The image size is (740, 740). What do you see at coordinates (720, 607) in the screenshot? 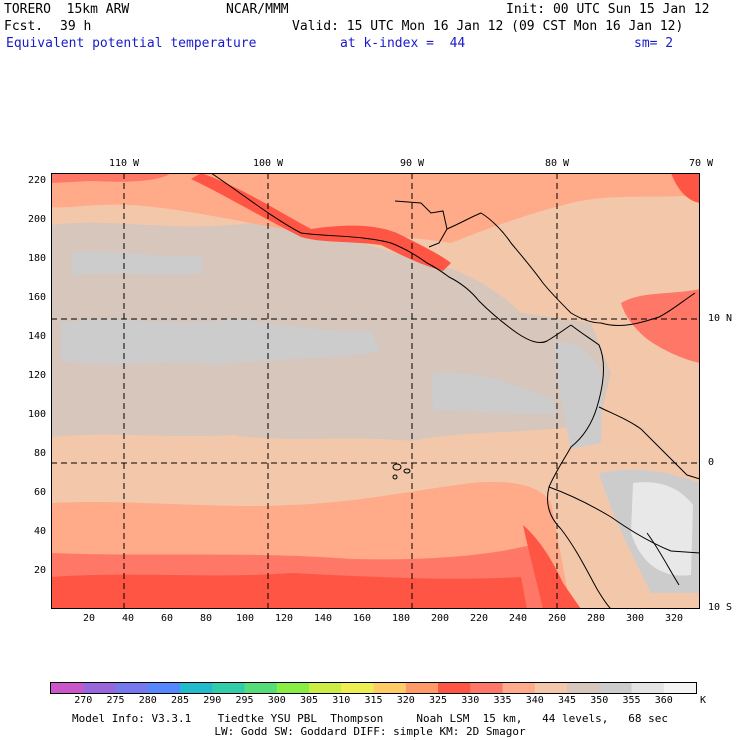
I see `lat-label-10s: 10 S` at bounding box center [720, 607].